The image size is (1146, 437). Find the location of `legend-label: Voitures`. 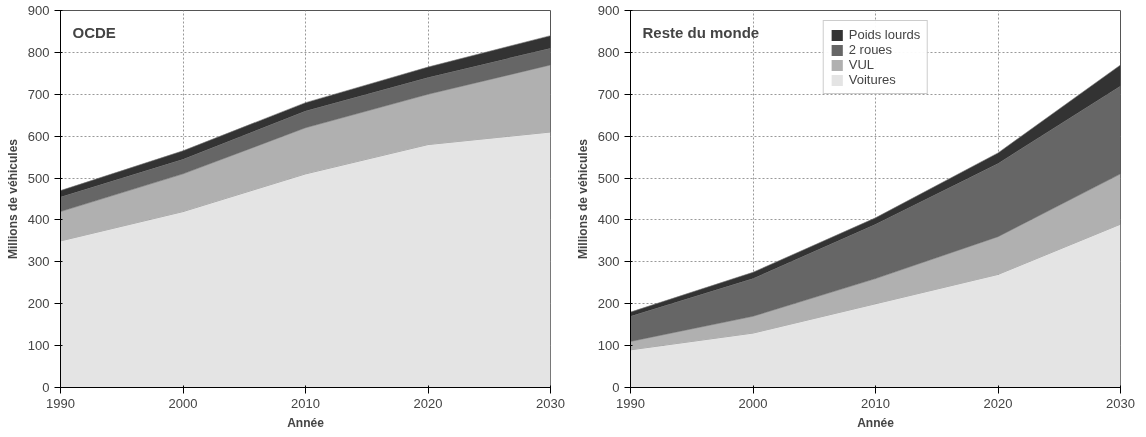

legend-label: Voitures is located at coordinates (872, 79).